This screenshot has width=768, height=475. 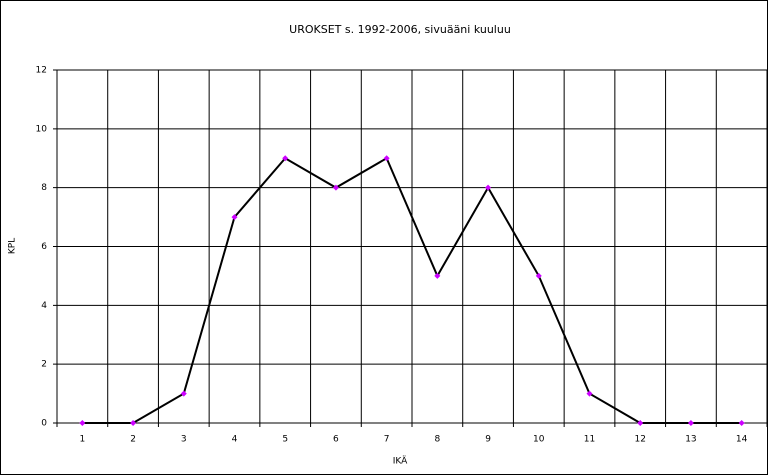 What do you see at coordinates (13, 246) in the screenshot?
I see `y-axis-label: KPL` at bounding box center [13, 246].